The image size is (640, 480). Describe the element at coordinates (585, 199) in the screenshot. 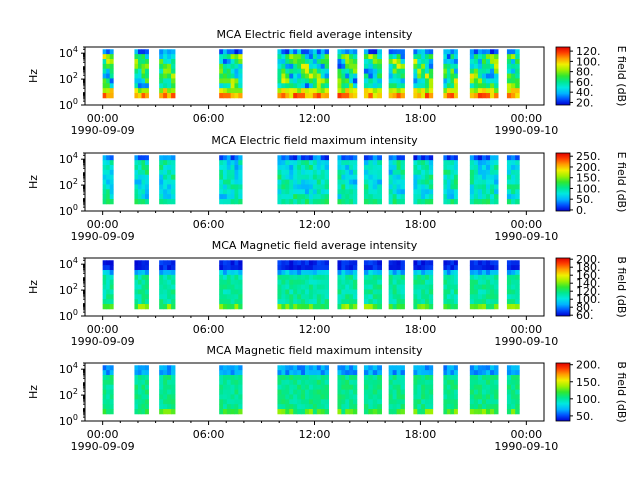

I see `colorbar-tick-label: 50.` at that location.